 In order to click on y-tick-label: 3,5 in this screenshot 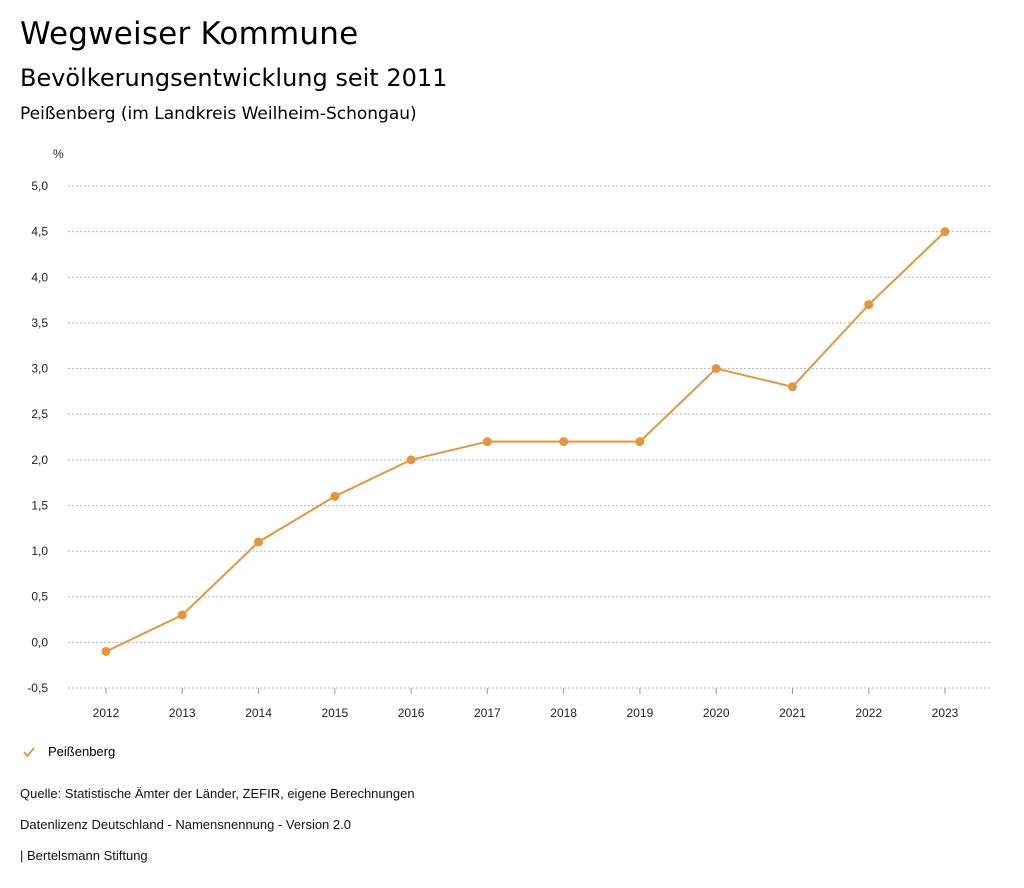, I will do `click(39, 323)`.